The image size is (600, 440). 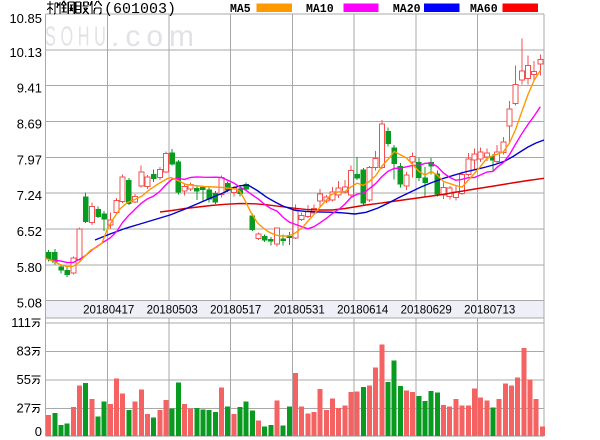 What do you see at coordinates (77, 36) in the screenshot?
I see `svg-text: SOHU` at bounding box center [77, 36].